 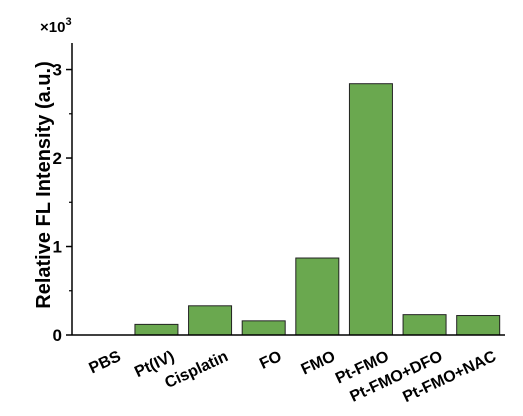 I want to click on y-ticks-group: 0 1 2 3, so click(x=62, y=203).